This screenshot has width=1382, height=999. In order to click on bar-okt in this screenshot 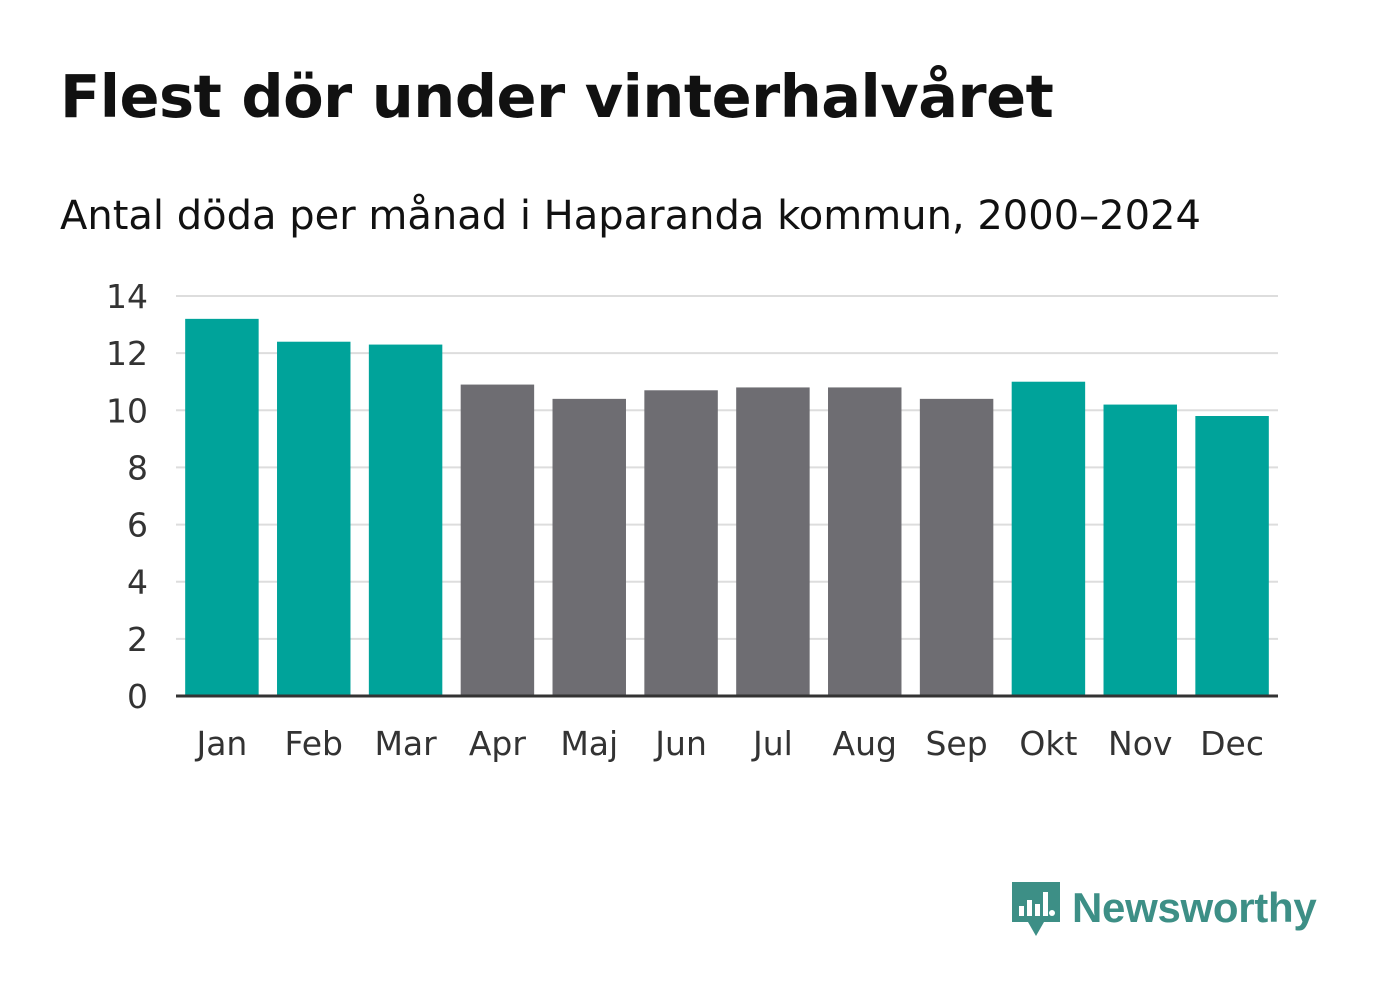, I will do `click(1048, 538)`.